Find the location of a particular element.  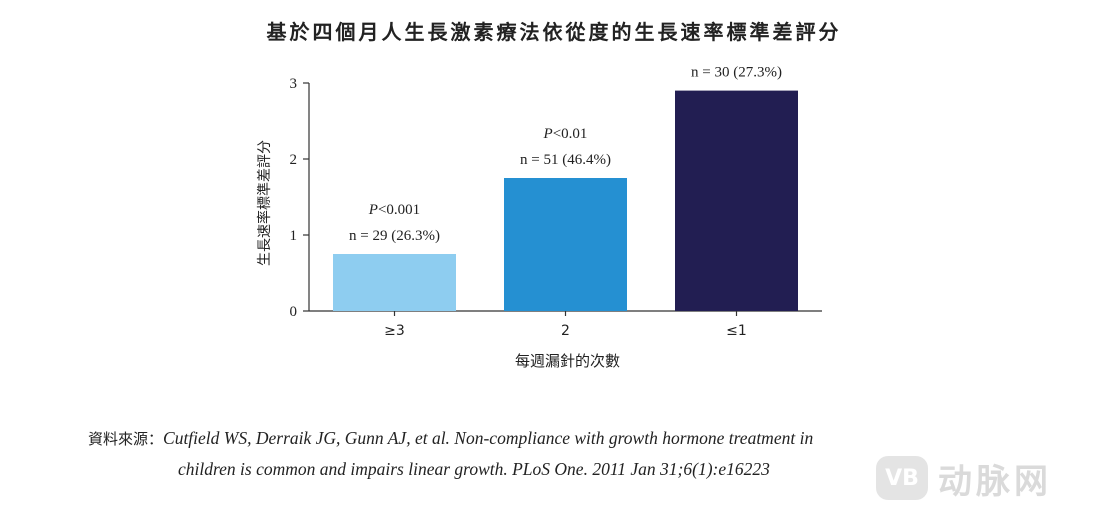

bar-count-label: n = 30 (27.3%) is located at coordinates (736, 73).